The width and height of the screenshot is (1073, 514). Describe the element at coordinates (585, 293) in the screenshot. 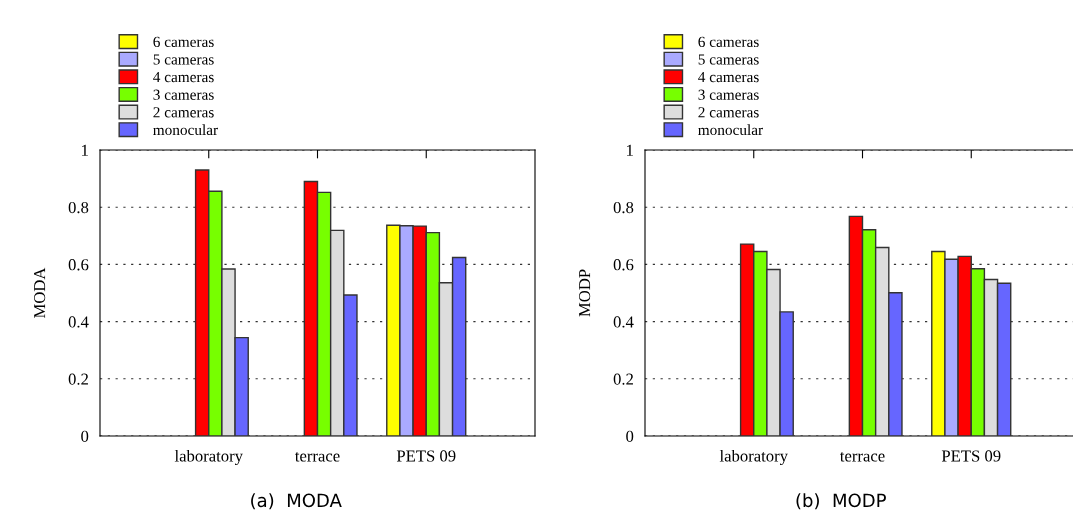

I see `y-axis-title: MODP` at that location.